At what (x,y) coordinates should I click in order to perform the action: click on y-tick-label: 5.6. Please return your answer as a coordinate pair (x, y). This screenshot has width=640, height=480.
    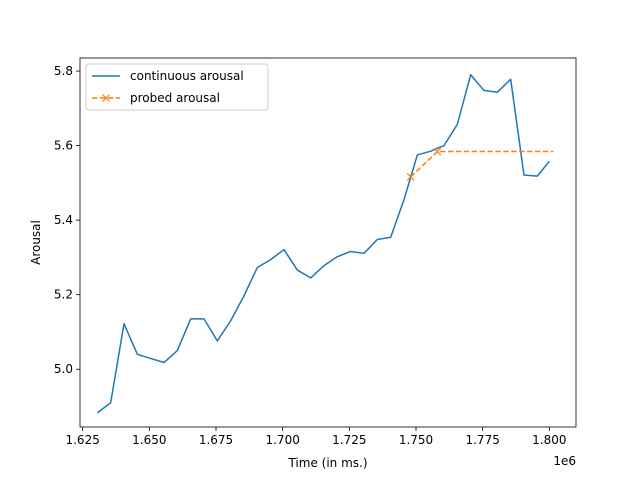
    Looking at the image, I should click on (63, 146).